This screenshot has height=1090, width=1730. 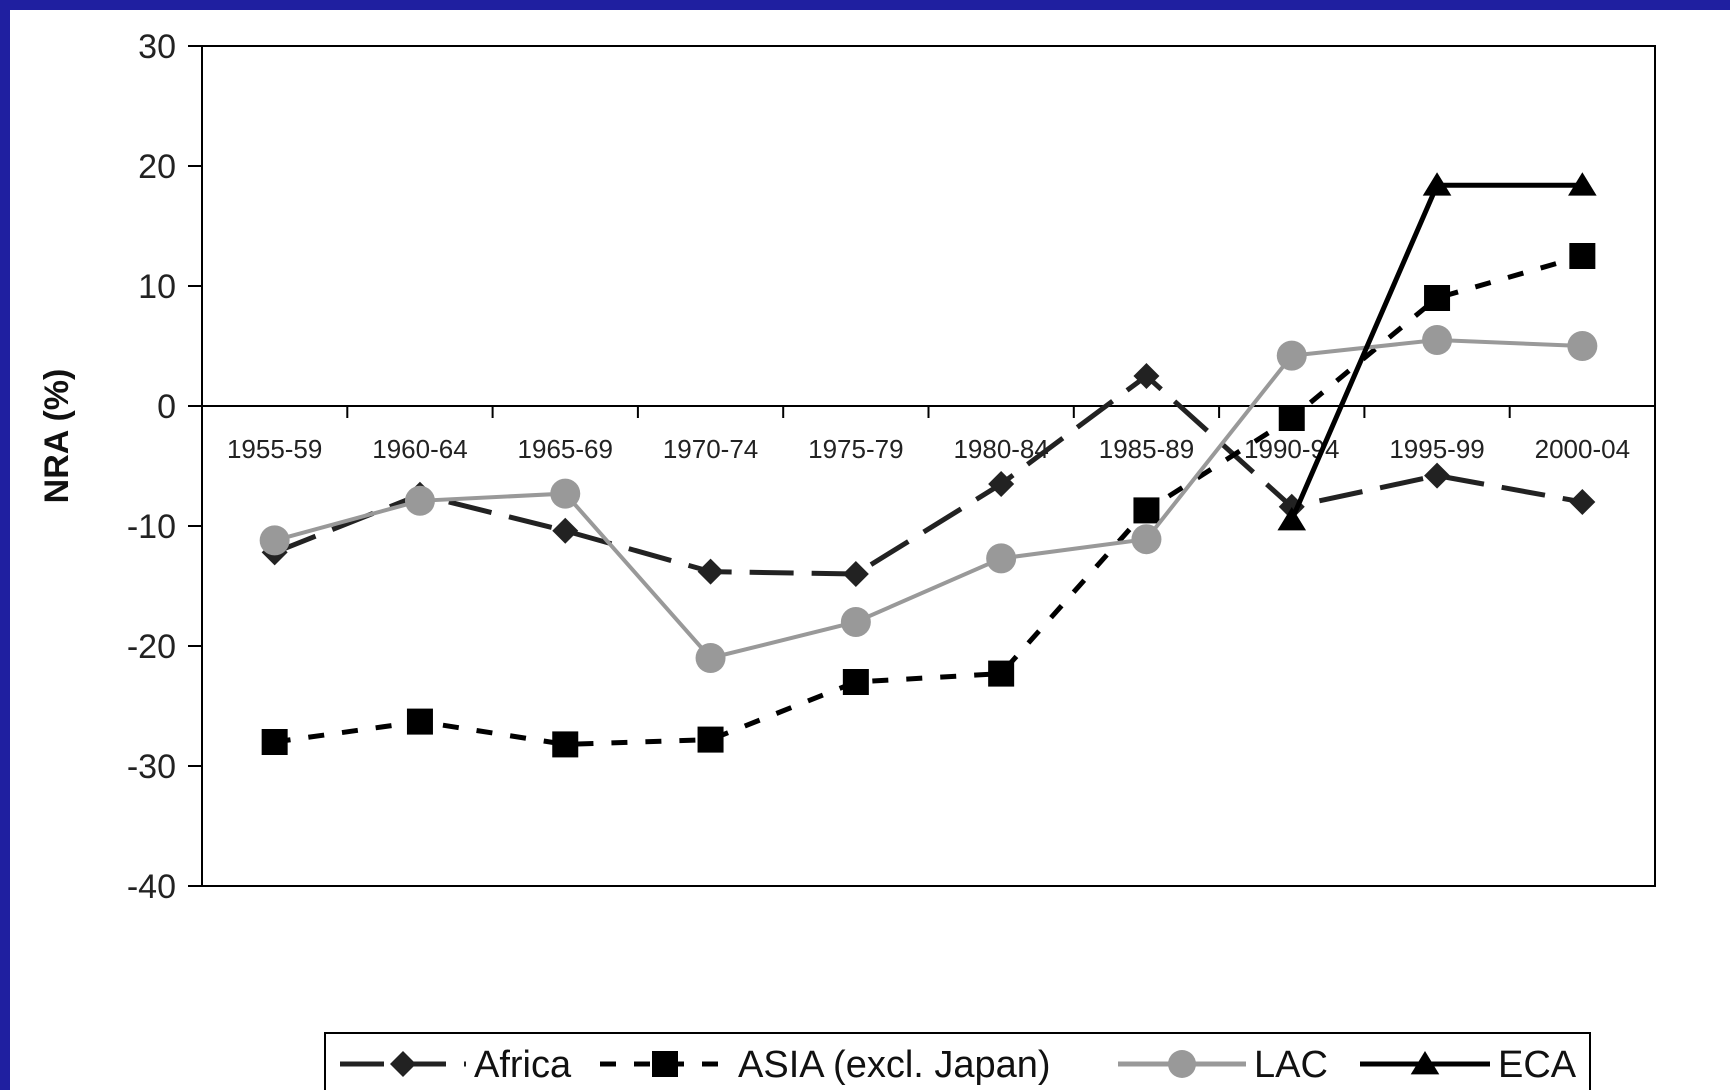 I want to click on x-tick-label: 1995-99, so click(x=1436, y=449).